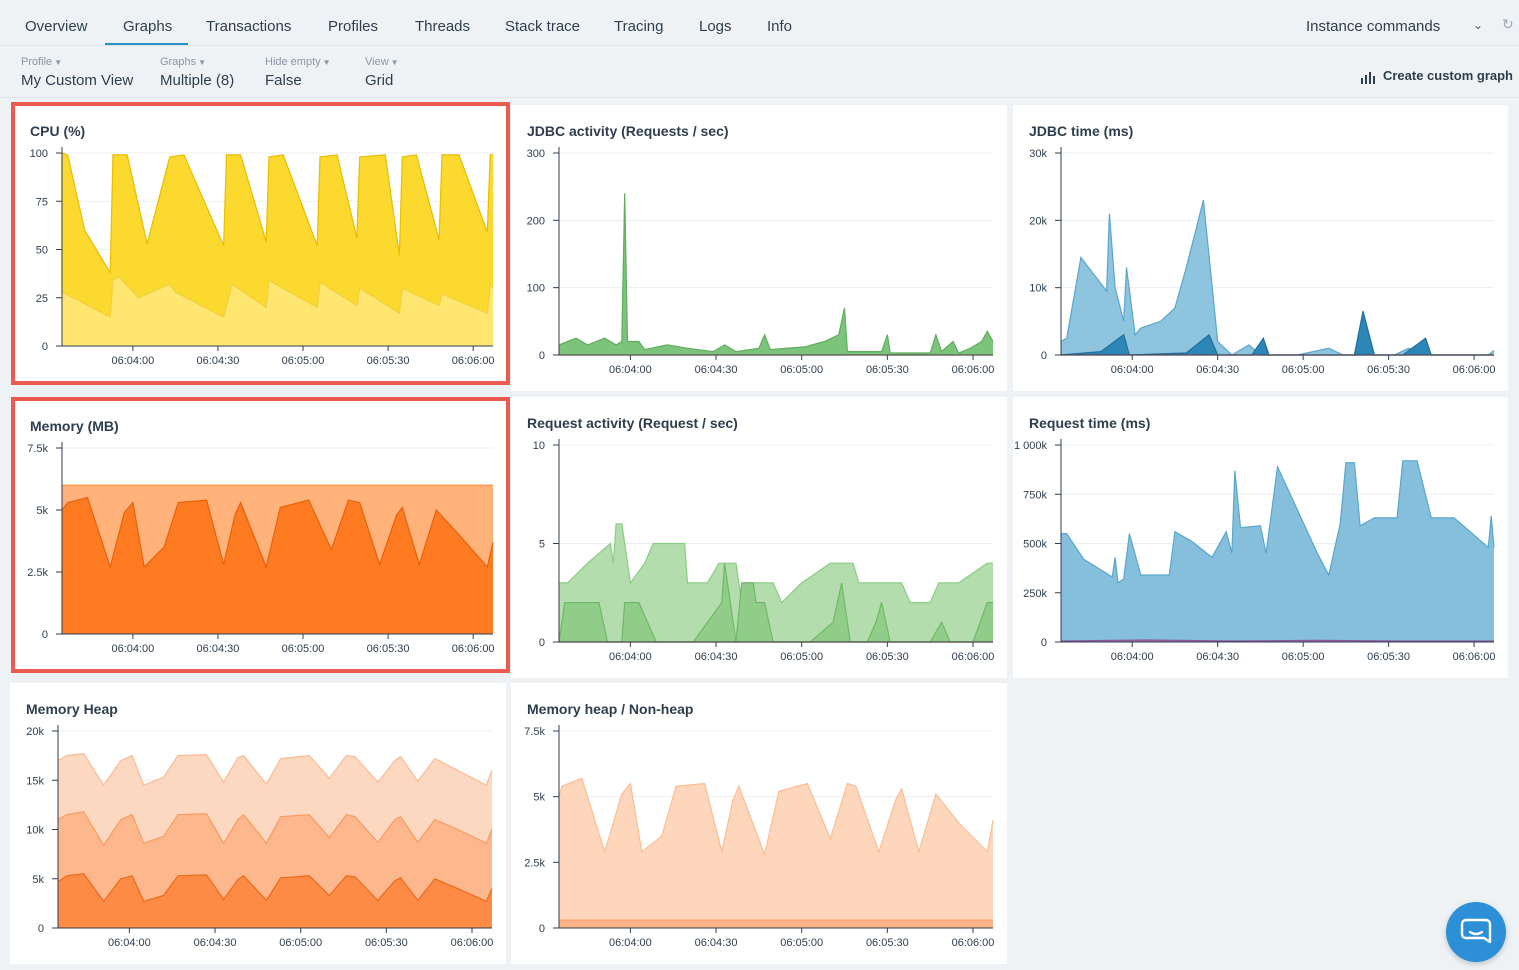  I want to click on tab-info: Info, so click(780, 26).